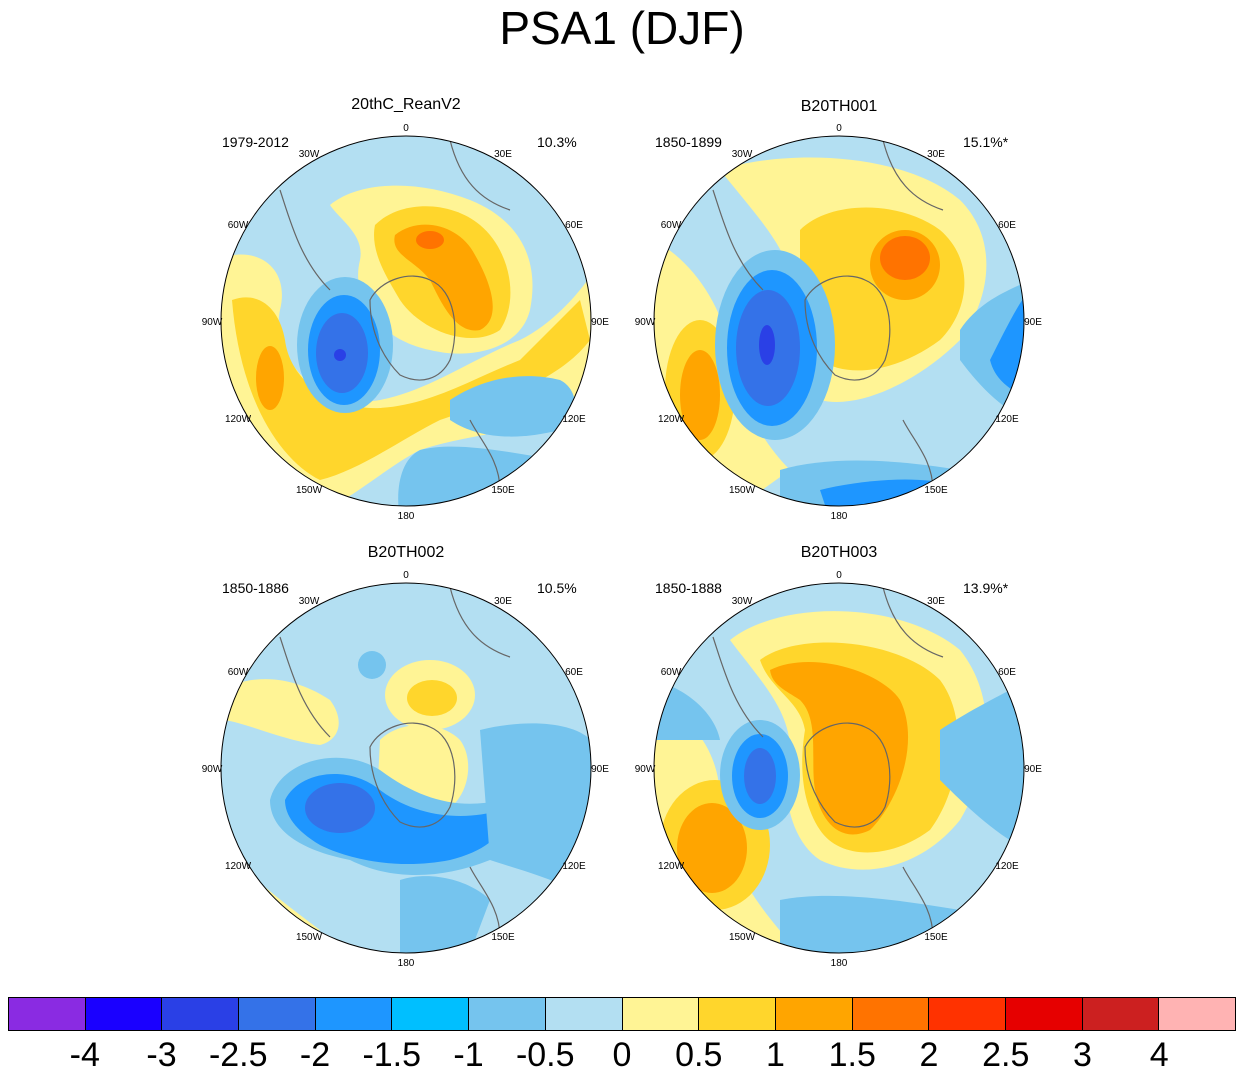 Image resolution: width=1244 pixels, height=1078 pixels. I want to click on panel-percent-1: 10.3%, so click(557, 142).